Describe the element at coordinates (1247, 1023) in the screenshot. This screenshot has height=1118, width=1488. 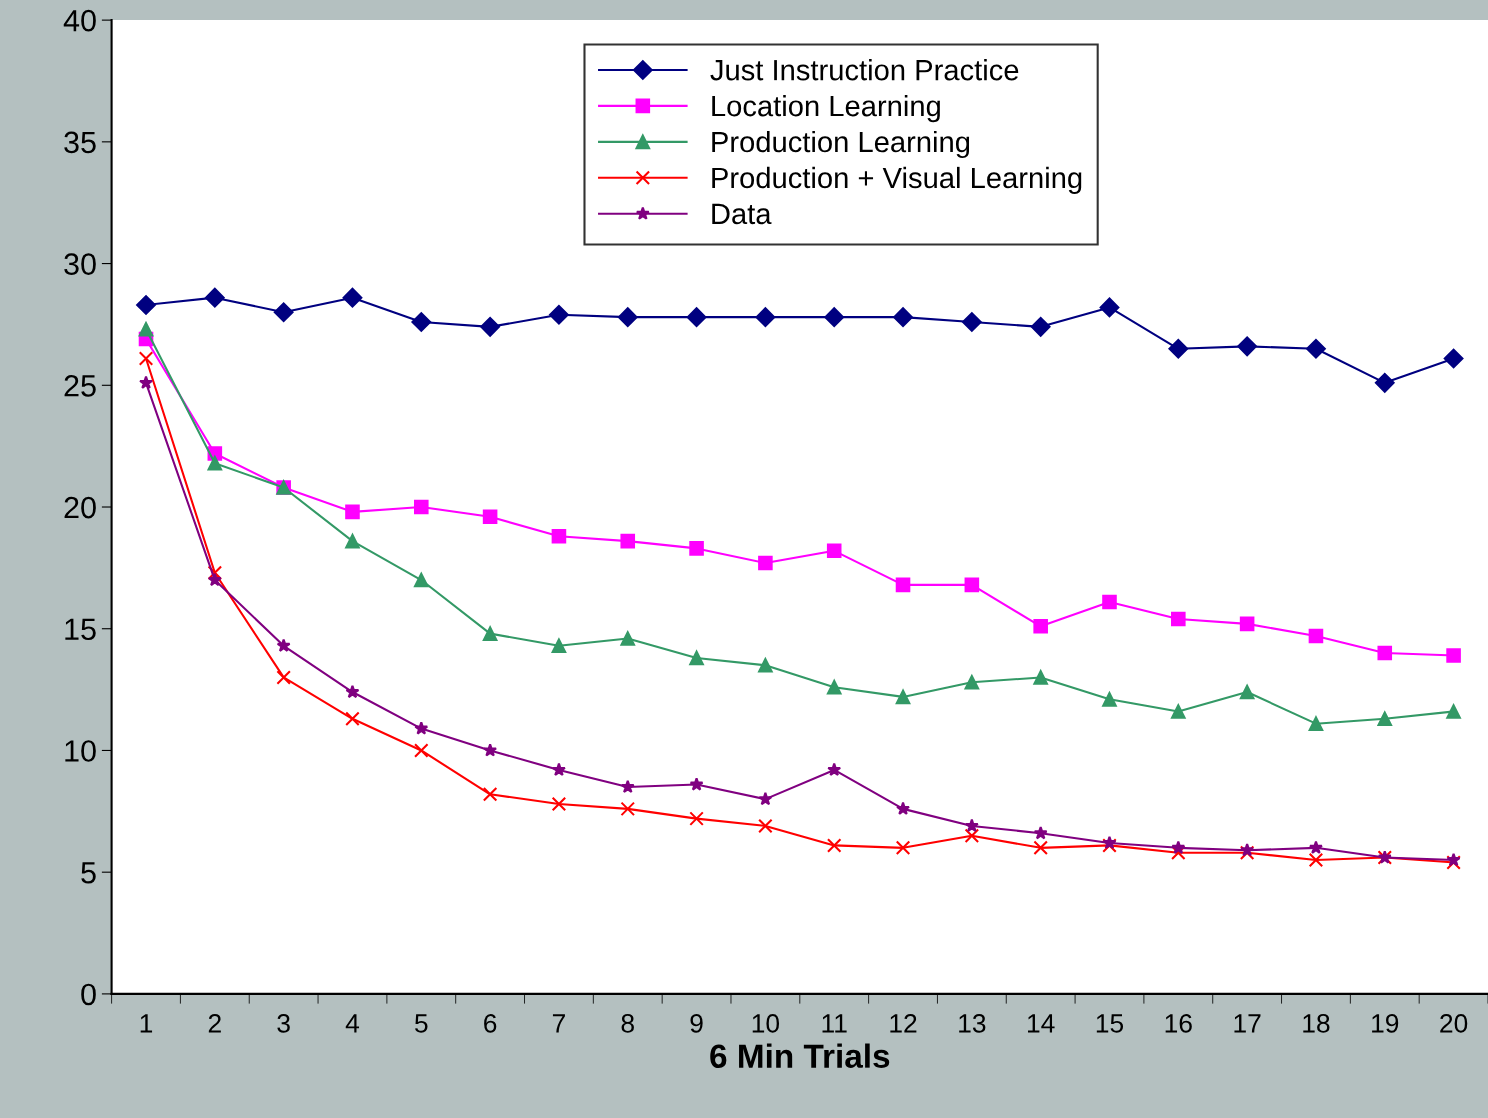
I see `x-tick-label: 17` at that location.